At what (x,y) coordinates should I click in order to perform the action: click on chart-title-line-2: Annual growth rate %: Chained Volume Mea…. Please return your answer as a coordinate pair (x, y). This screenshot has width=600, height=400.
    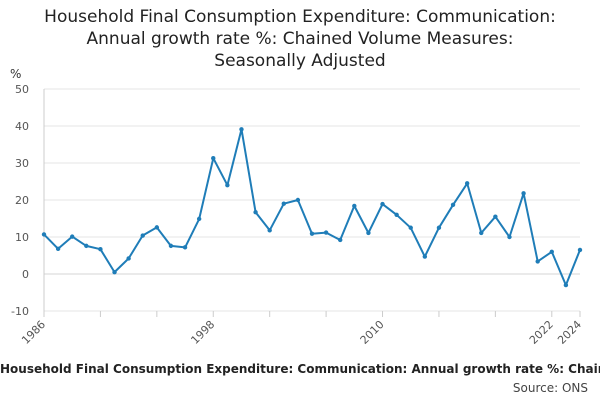
    Looking at the image, I should click on (300, 39).